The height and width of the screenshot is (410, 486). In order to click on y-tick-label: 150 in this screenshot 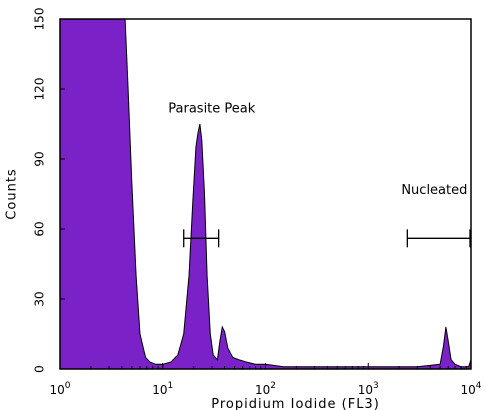, I will do `click(40, 19)`.